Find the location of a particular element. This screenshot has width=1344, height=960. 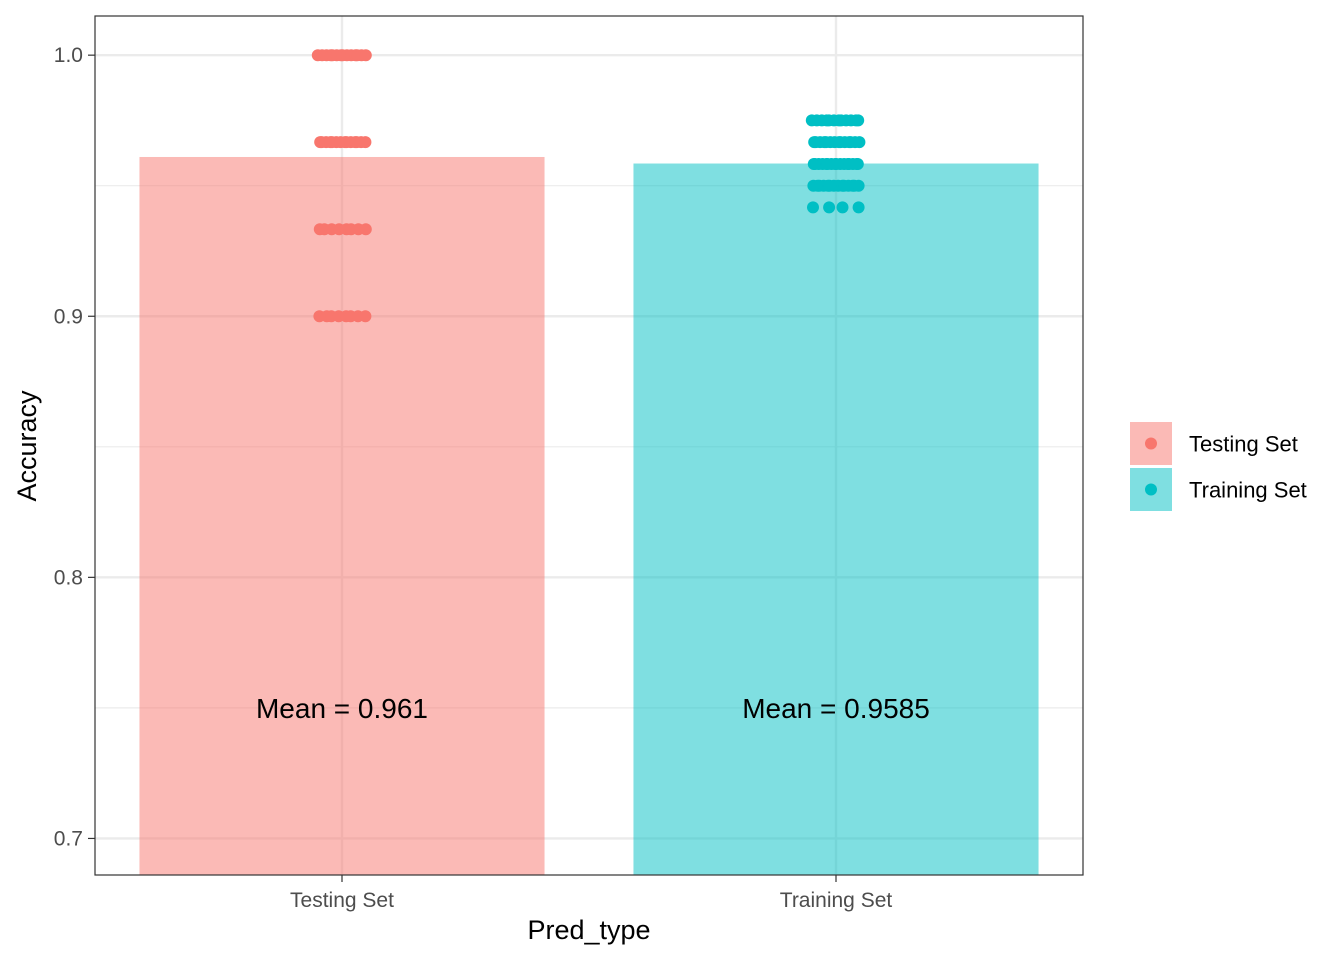

mean-annotation: Mean = 0.961 is located at coordinates (342, 708).